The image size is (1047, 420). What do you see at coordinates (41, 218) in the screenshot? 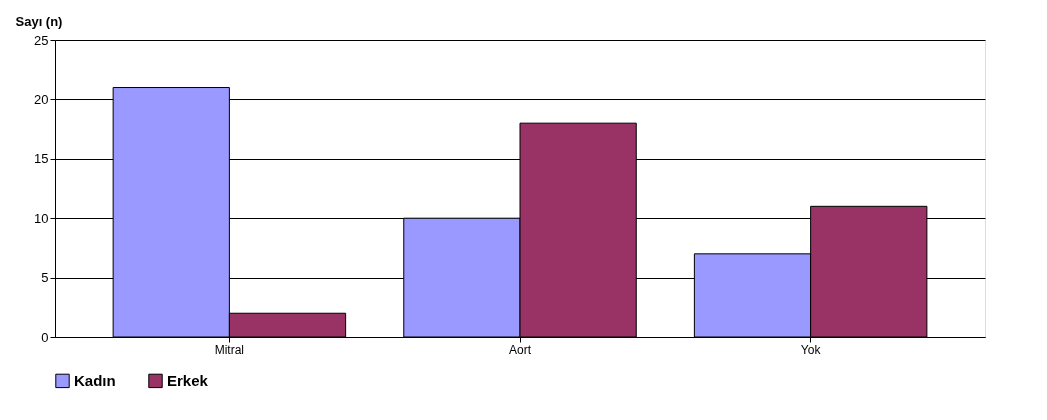
I see `y-tick-label: 10` at bounding box center [41, 218].